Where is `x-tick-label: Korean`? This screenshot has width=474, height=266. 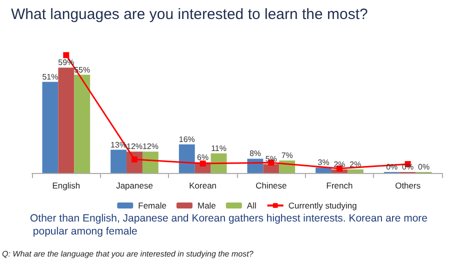 x-tick-label: Korean is located at coordinates (203, 185).